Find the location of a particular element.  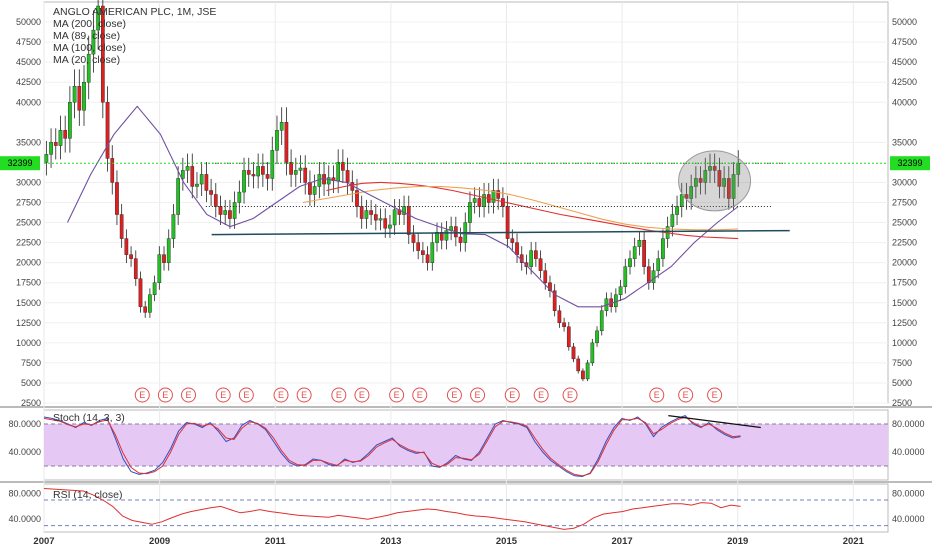

ma-line is located at coordinates (532, 210).